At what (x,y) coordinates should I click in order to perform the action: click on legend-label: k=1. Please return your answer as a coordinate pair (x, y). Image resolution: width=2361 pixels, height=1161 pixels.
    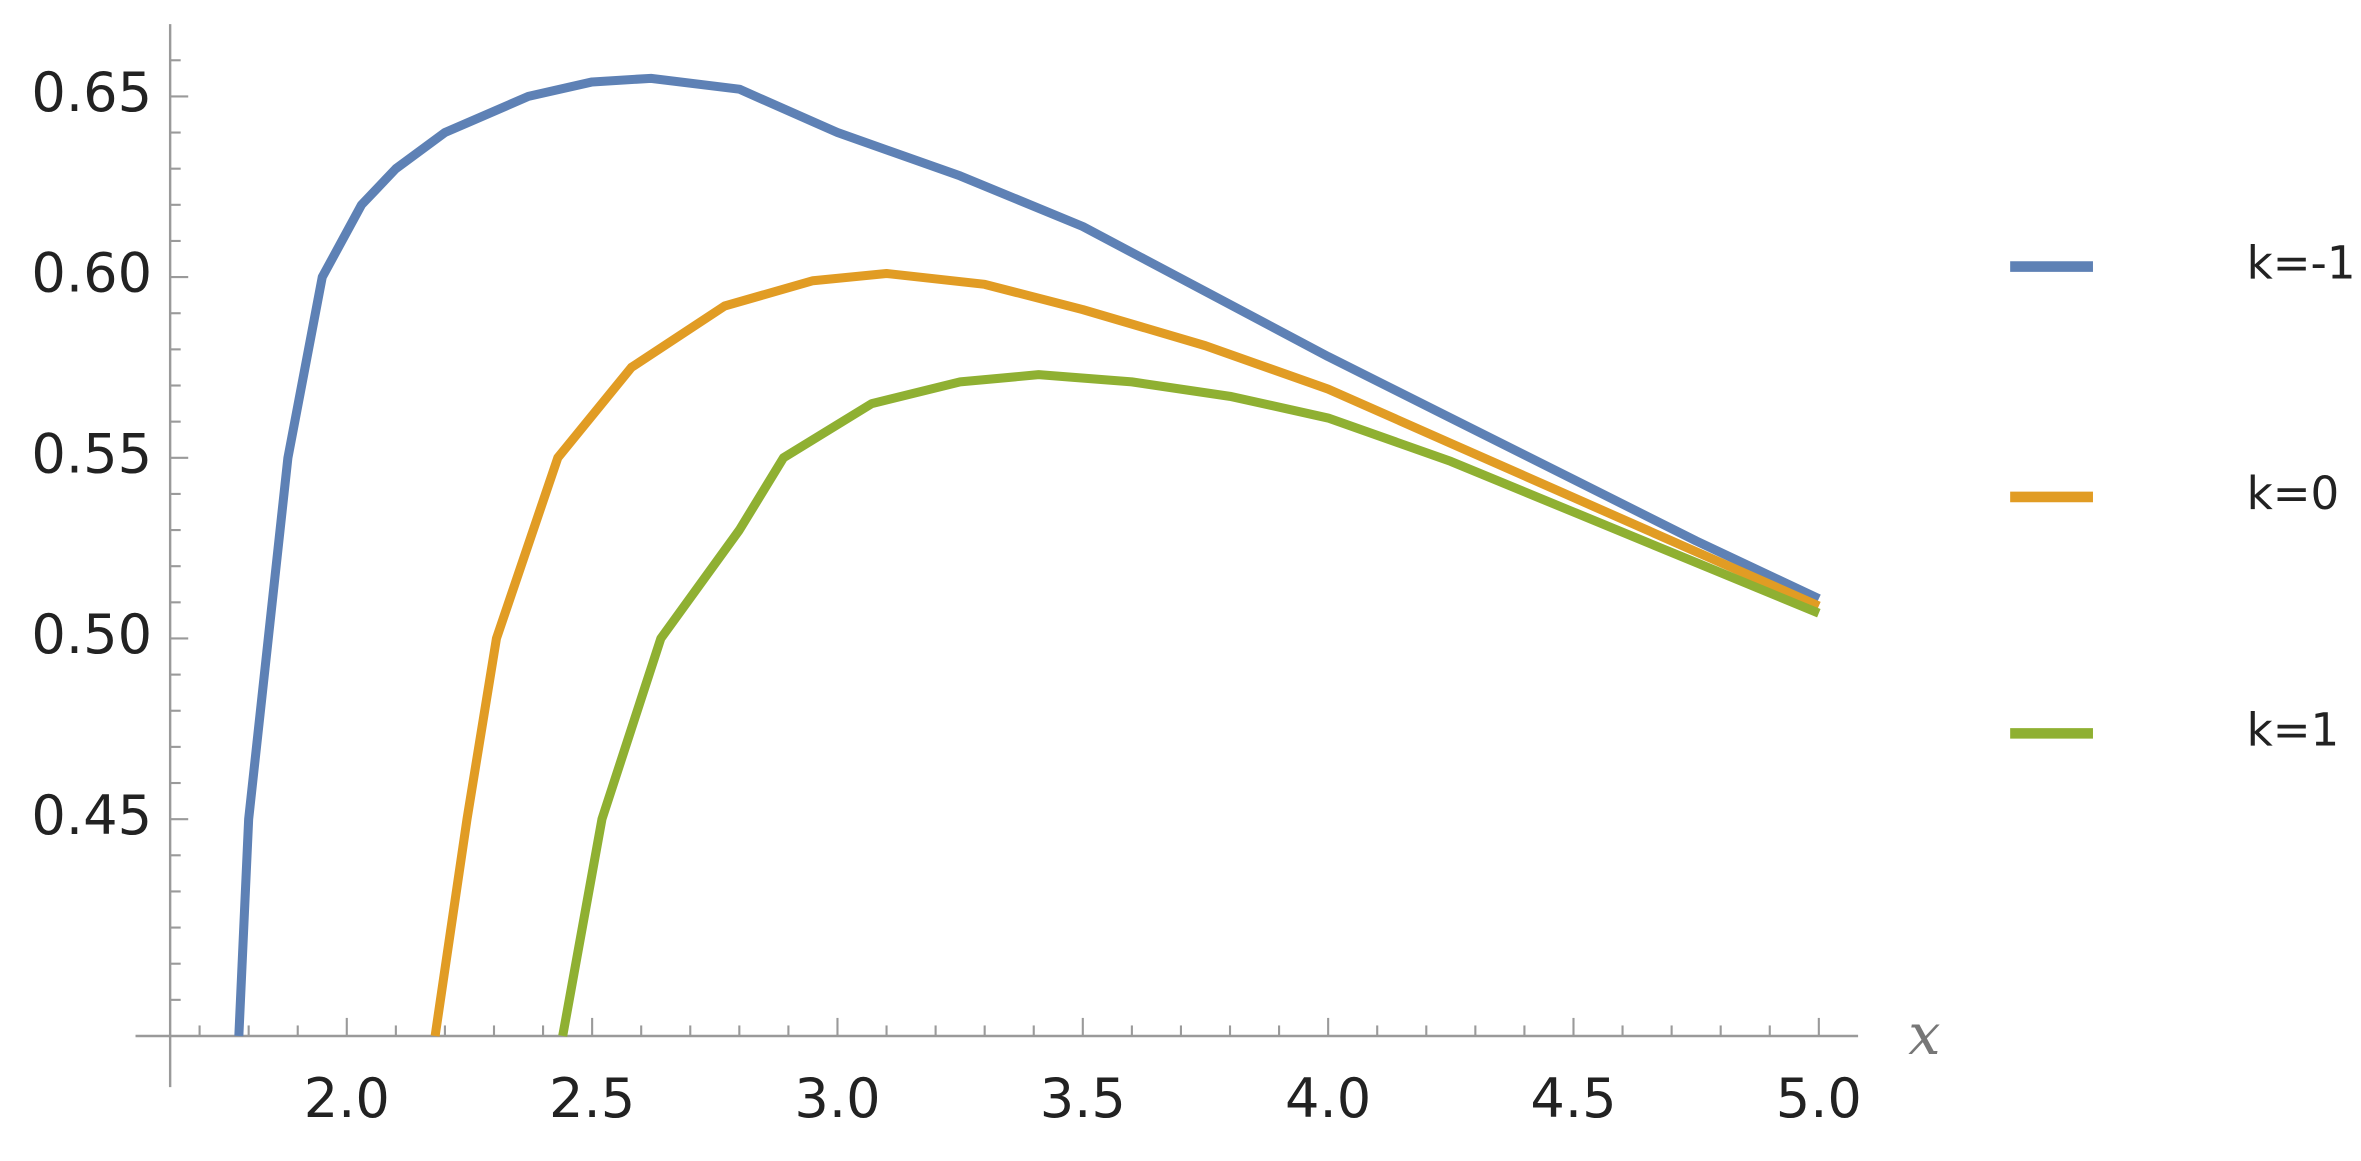
    Looking at the image, I should click on (2293, 729).